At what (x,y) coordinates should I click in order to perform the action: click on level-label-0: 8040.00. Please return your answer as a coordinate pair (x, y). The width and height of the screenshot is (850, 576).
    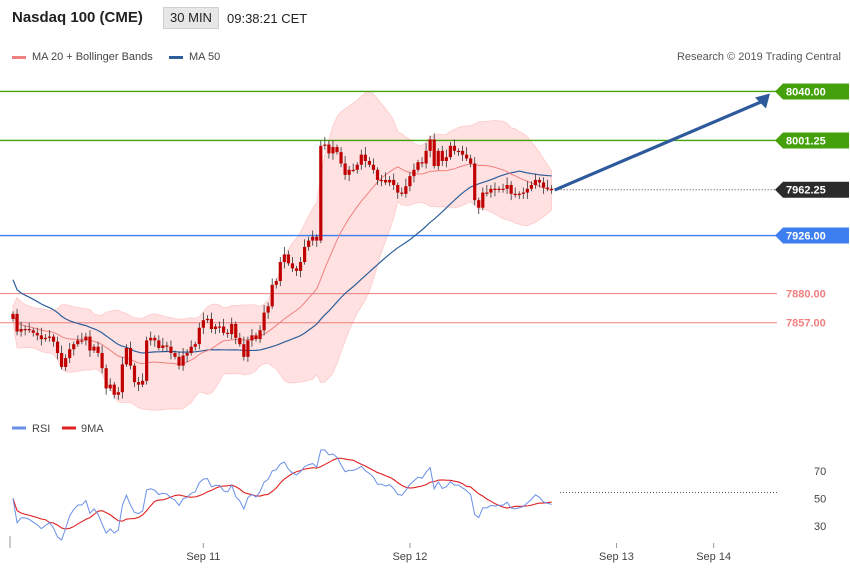
    Looking at the image, I should click on (806, 92).